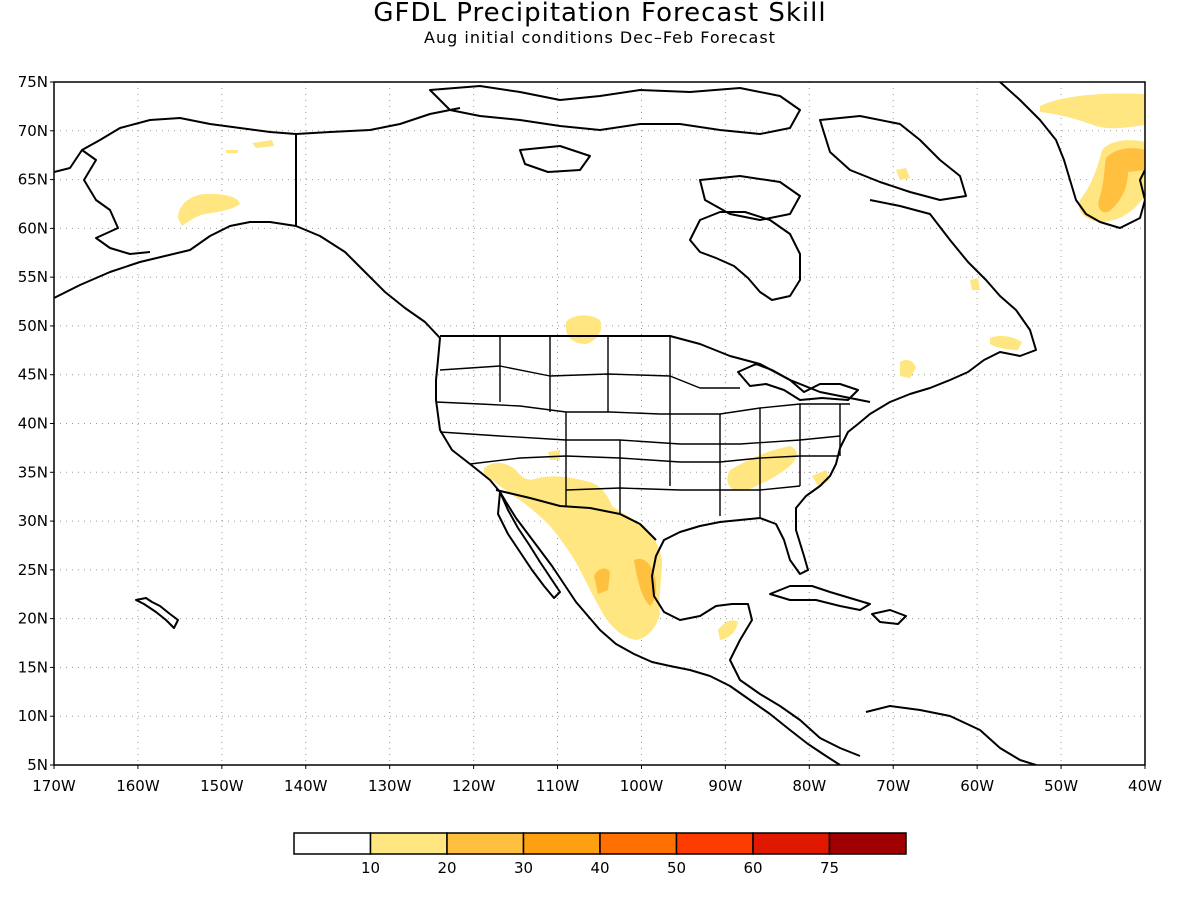  I want to click on shade-mexico-dark-east, so click(645, 582).